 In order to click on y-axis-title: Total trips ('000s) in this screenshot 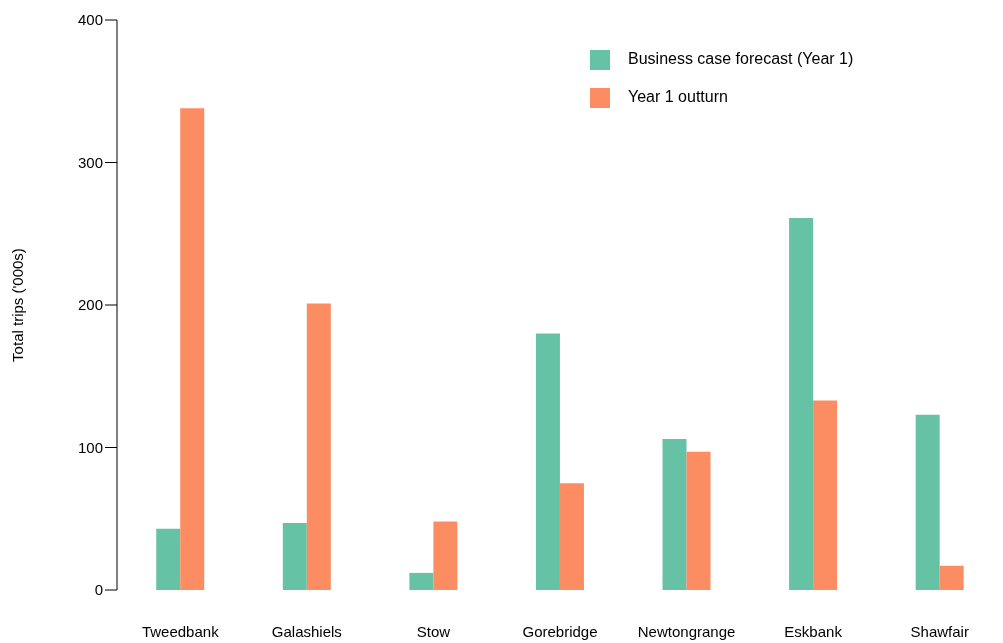, I will do `click(18, 305)`.